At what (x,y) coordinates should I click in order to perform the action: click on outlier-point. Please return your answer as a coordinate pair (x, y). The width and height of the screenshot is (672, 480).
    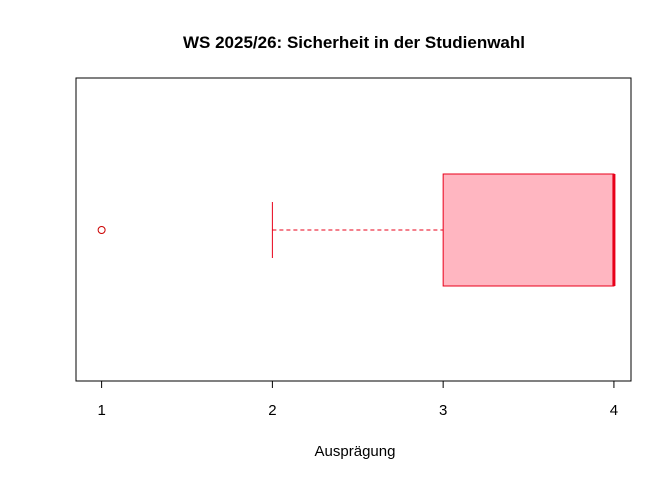
    Looking at the image, I should click on (101, 230).